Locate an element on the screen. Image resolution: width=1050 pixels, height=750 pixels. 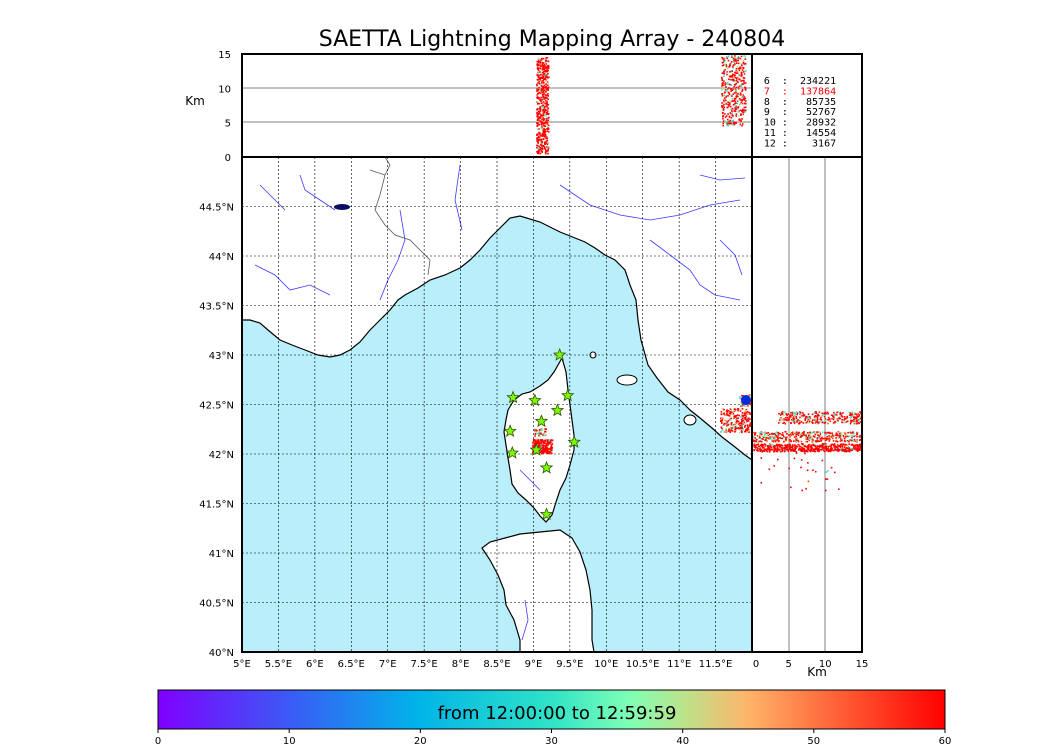
lightning-cluster-corsica-north is located at coordinates (540, 433).